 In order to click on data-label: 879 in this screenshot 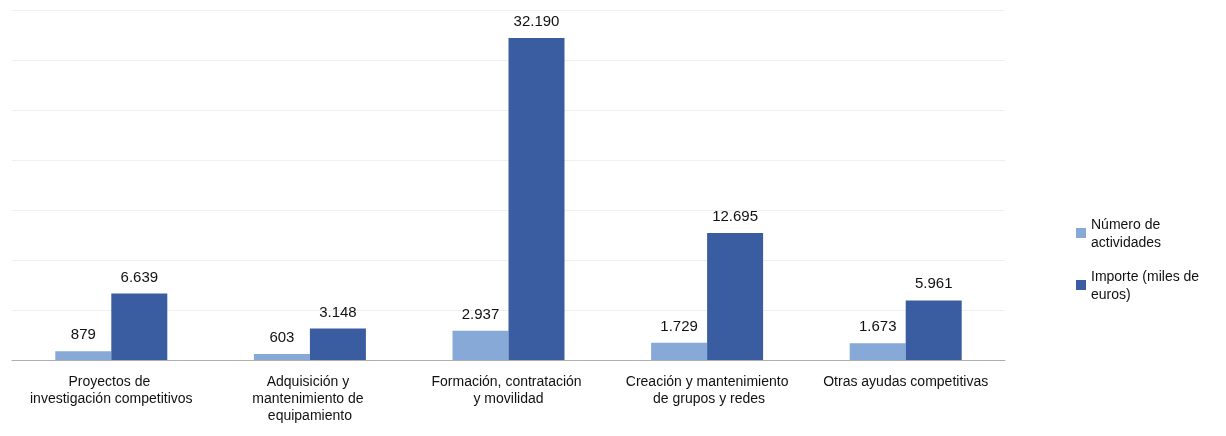, I will do `click(83, 334)`.